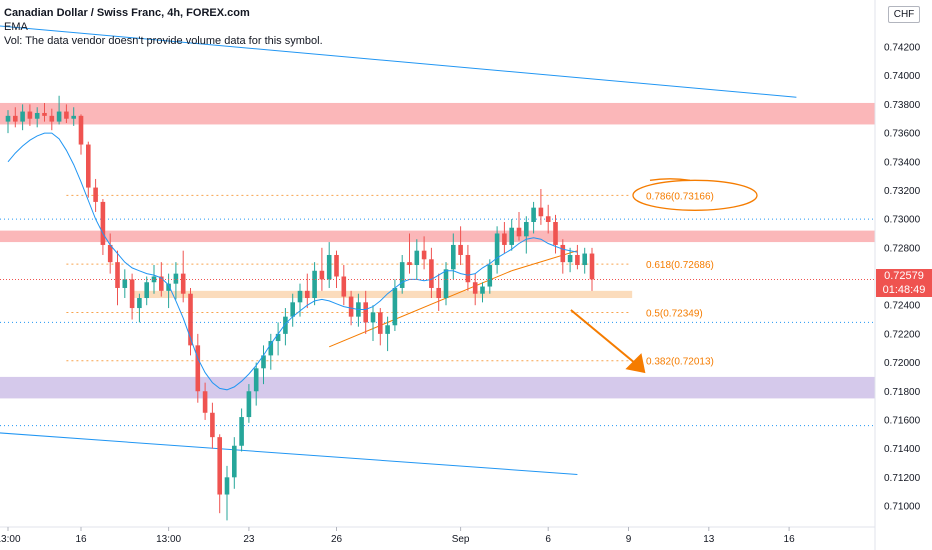 Image resolution: width=932 pixels, height=550 pixels. What do you see at coordinates (902, 420) in the screenshot?
I see `price-tick-label: 0.71600` at bounding box center [902, 420].